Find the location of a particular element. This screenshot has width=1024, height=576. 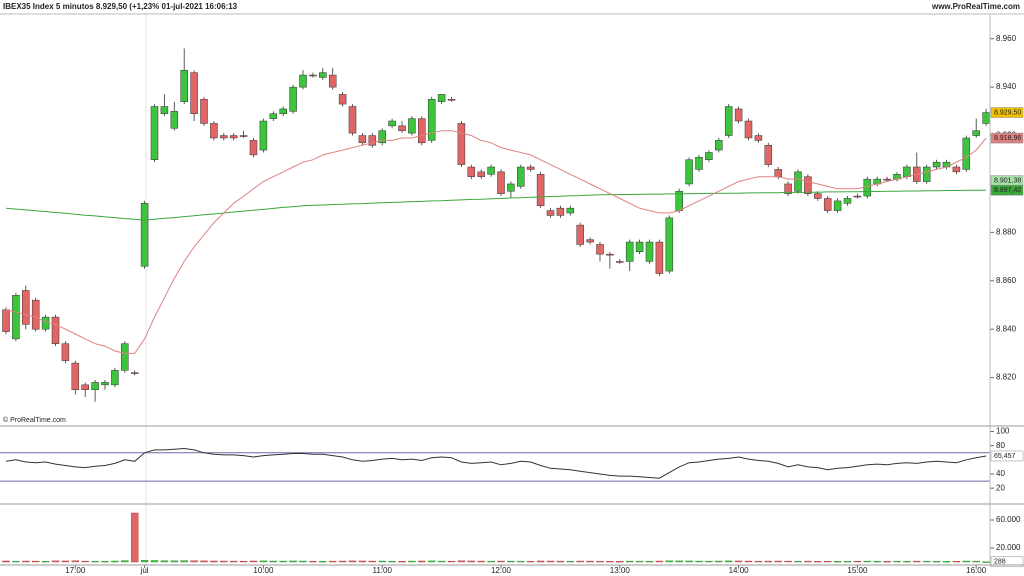

y-tick-label: 100 is located at coordinates (1003, 431).